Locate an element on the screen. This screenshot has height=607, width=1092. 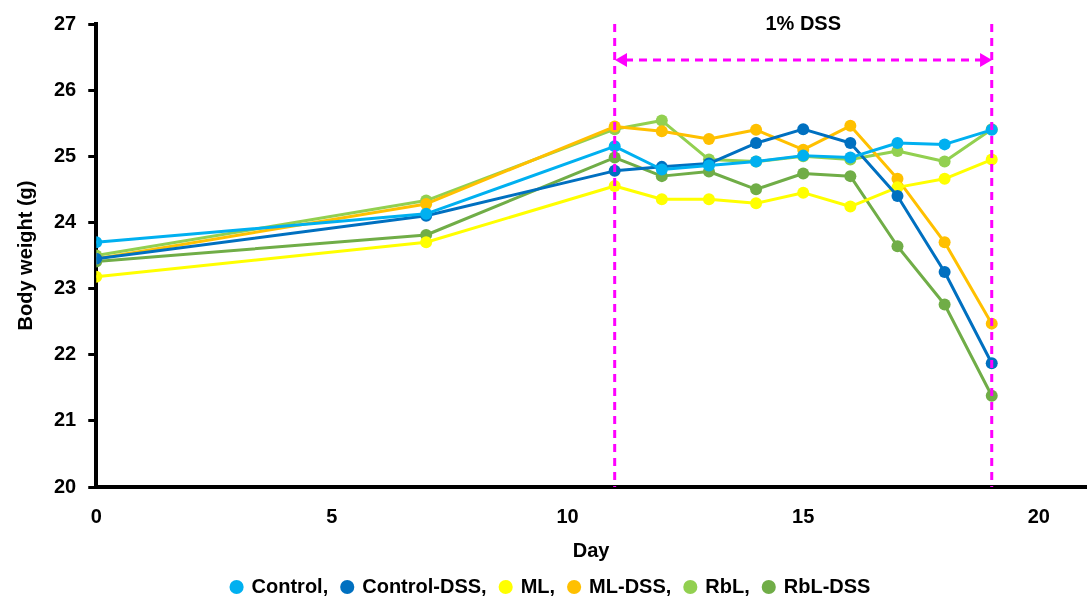
y-tick-label: 26 is located at coordinates (65, 88).